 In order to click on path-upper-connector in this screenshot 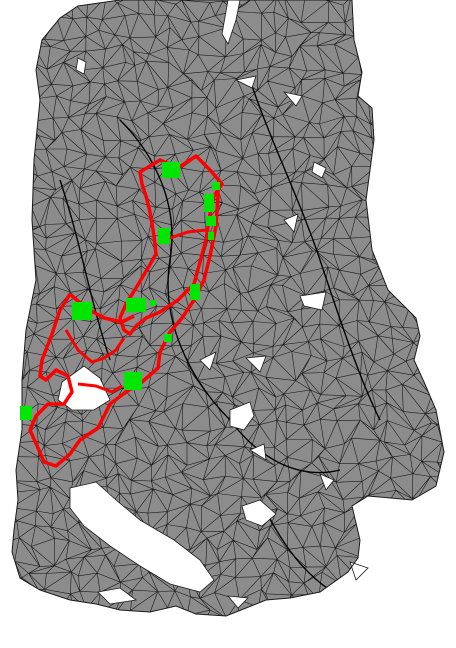, I will do `click(185, 235)`.